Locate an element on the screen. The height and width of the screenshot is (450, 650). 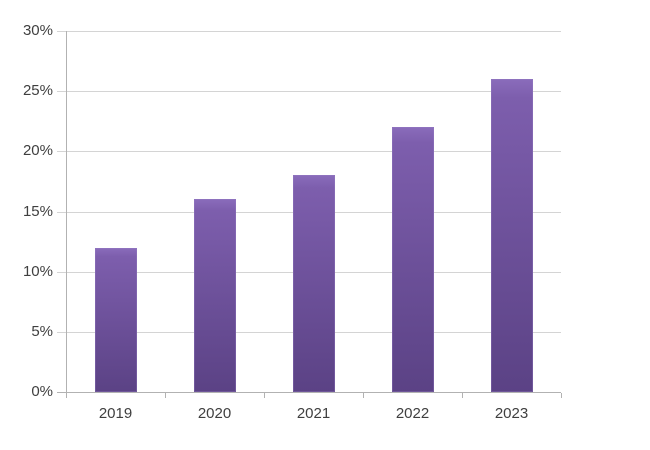
bar-2020 is located at coordinates (214, 295).